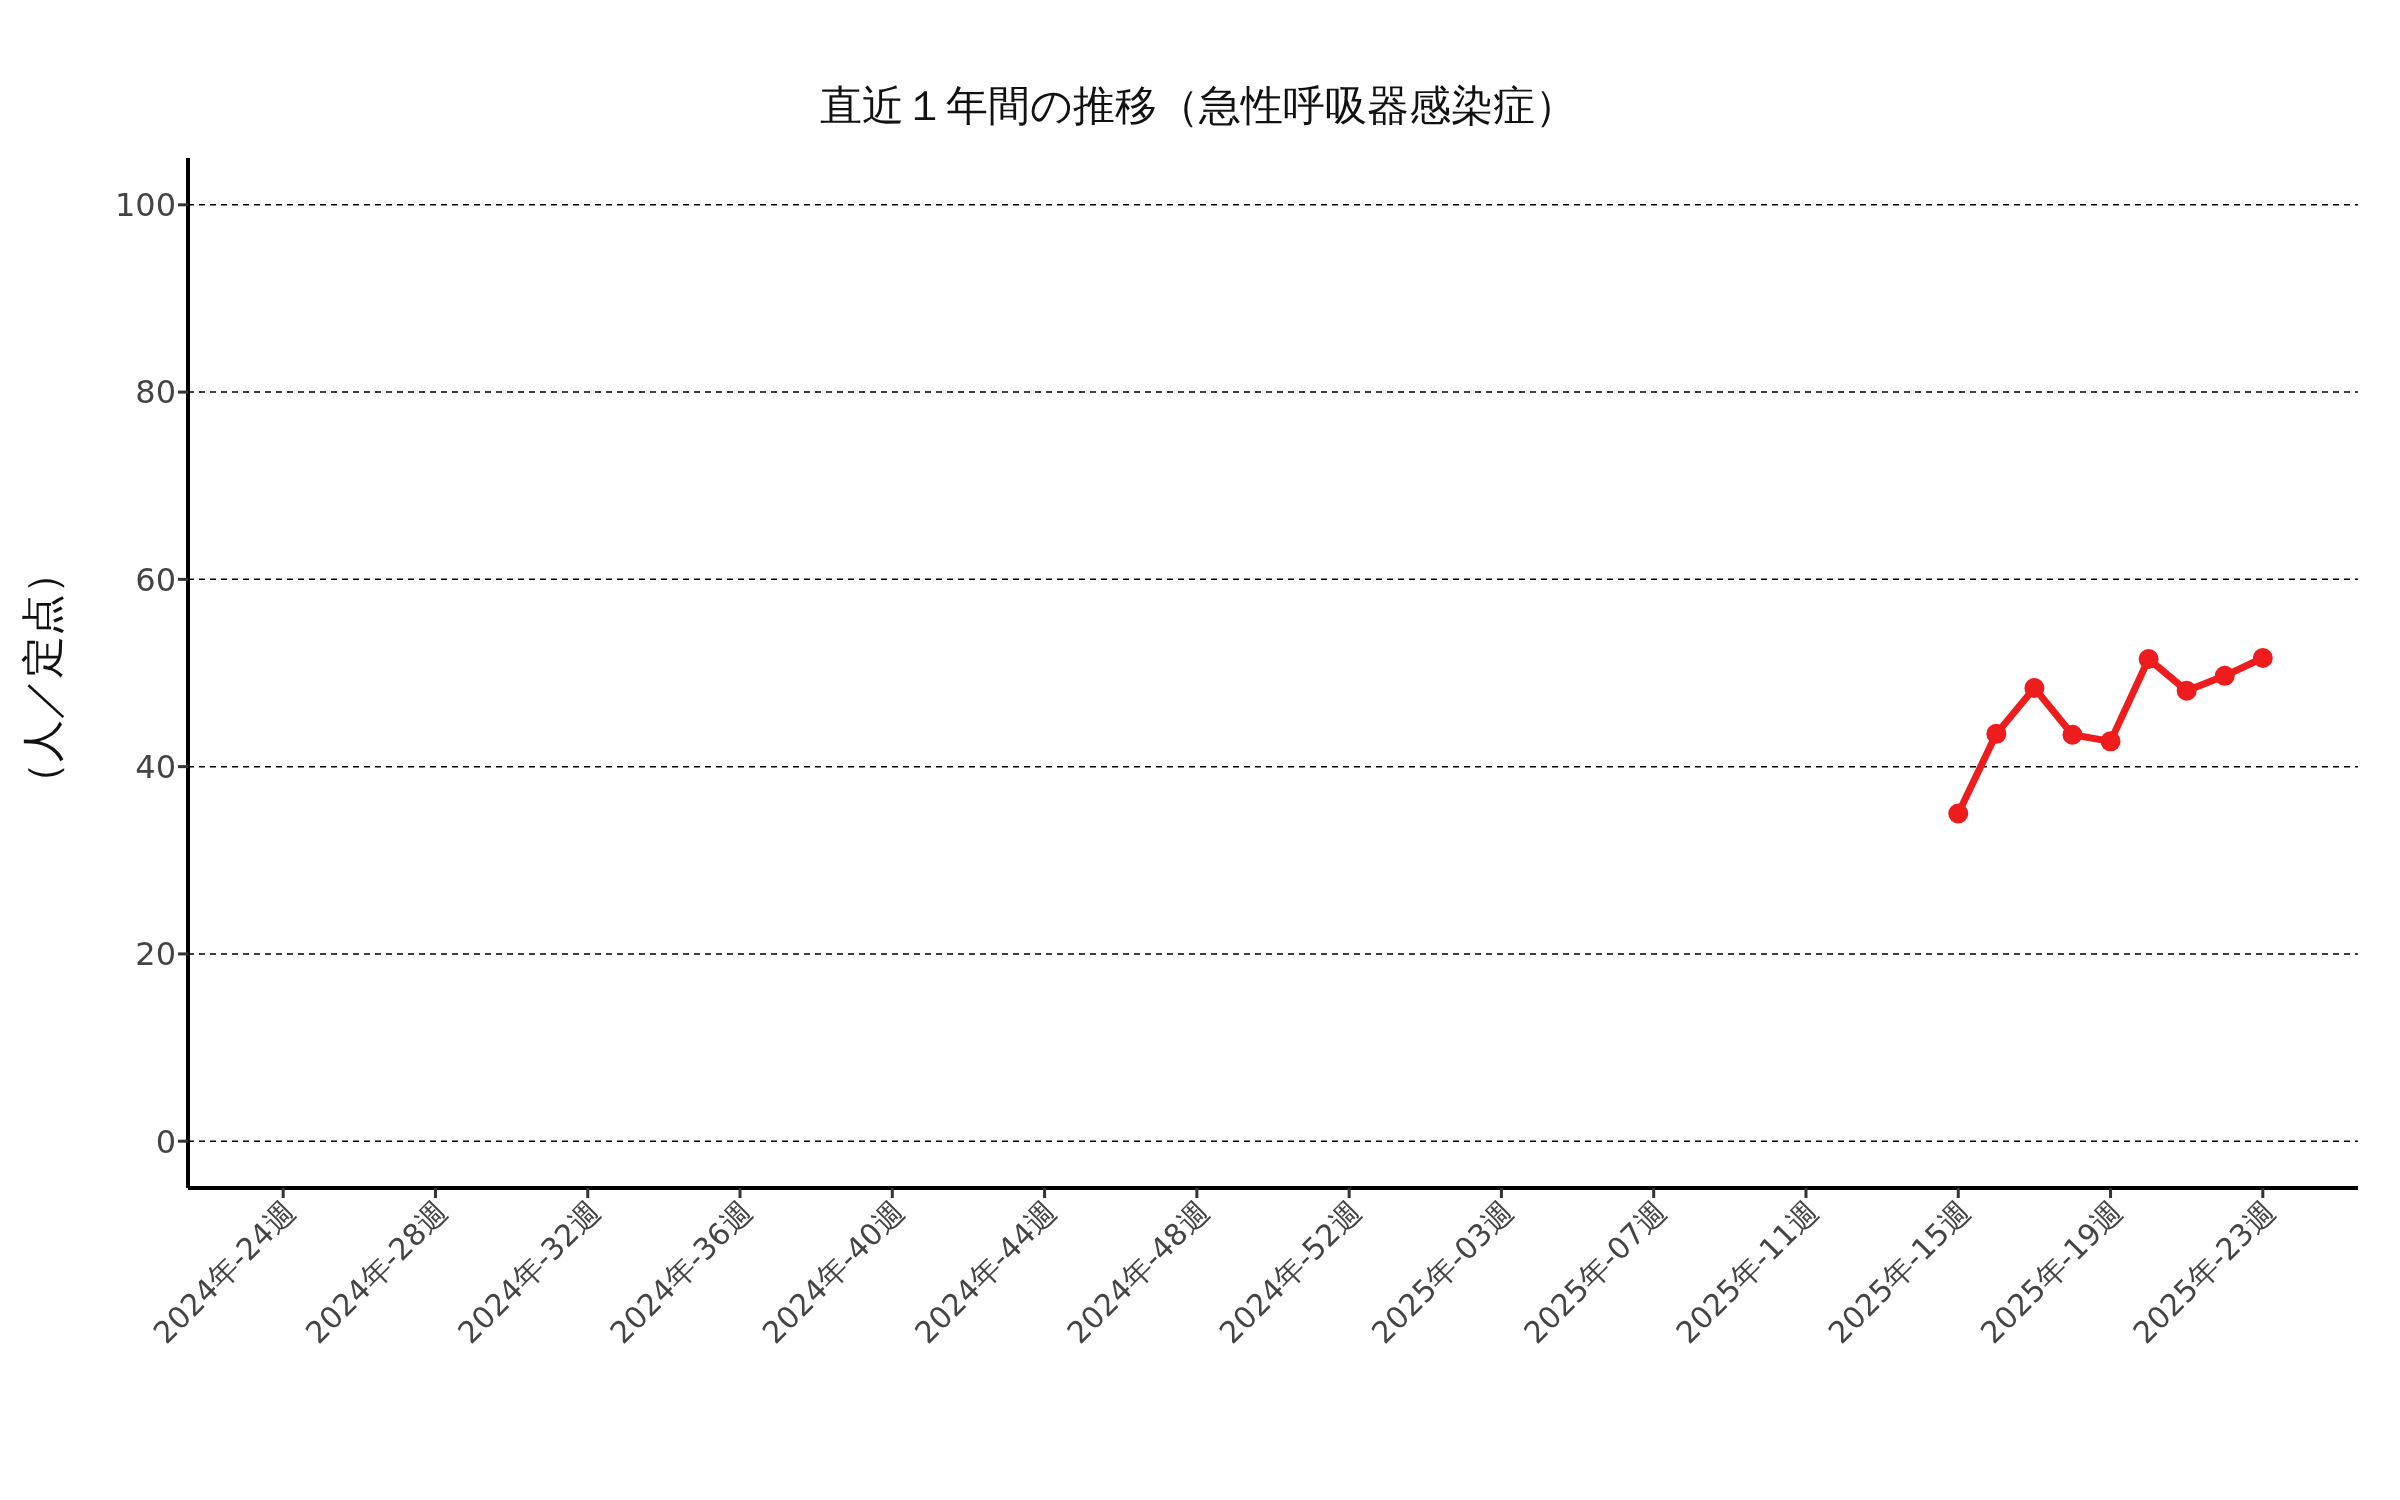 The image size is (2400, 1500). What do you see at coordinates (155, 954) in the screenshot?
I see `y-tick-label: 20` at bounding box center [155, 954].